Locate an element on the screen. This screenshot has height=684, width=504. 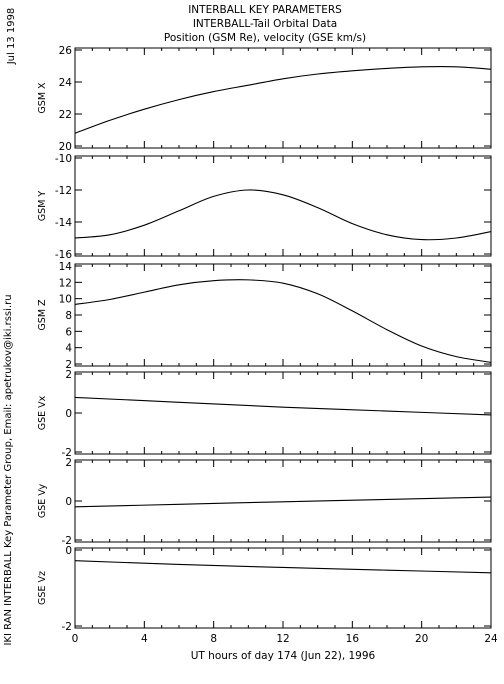
y-tick-label: 14 is located at coordinates (66, 267).